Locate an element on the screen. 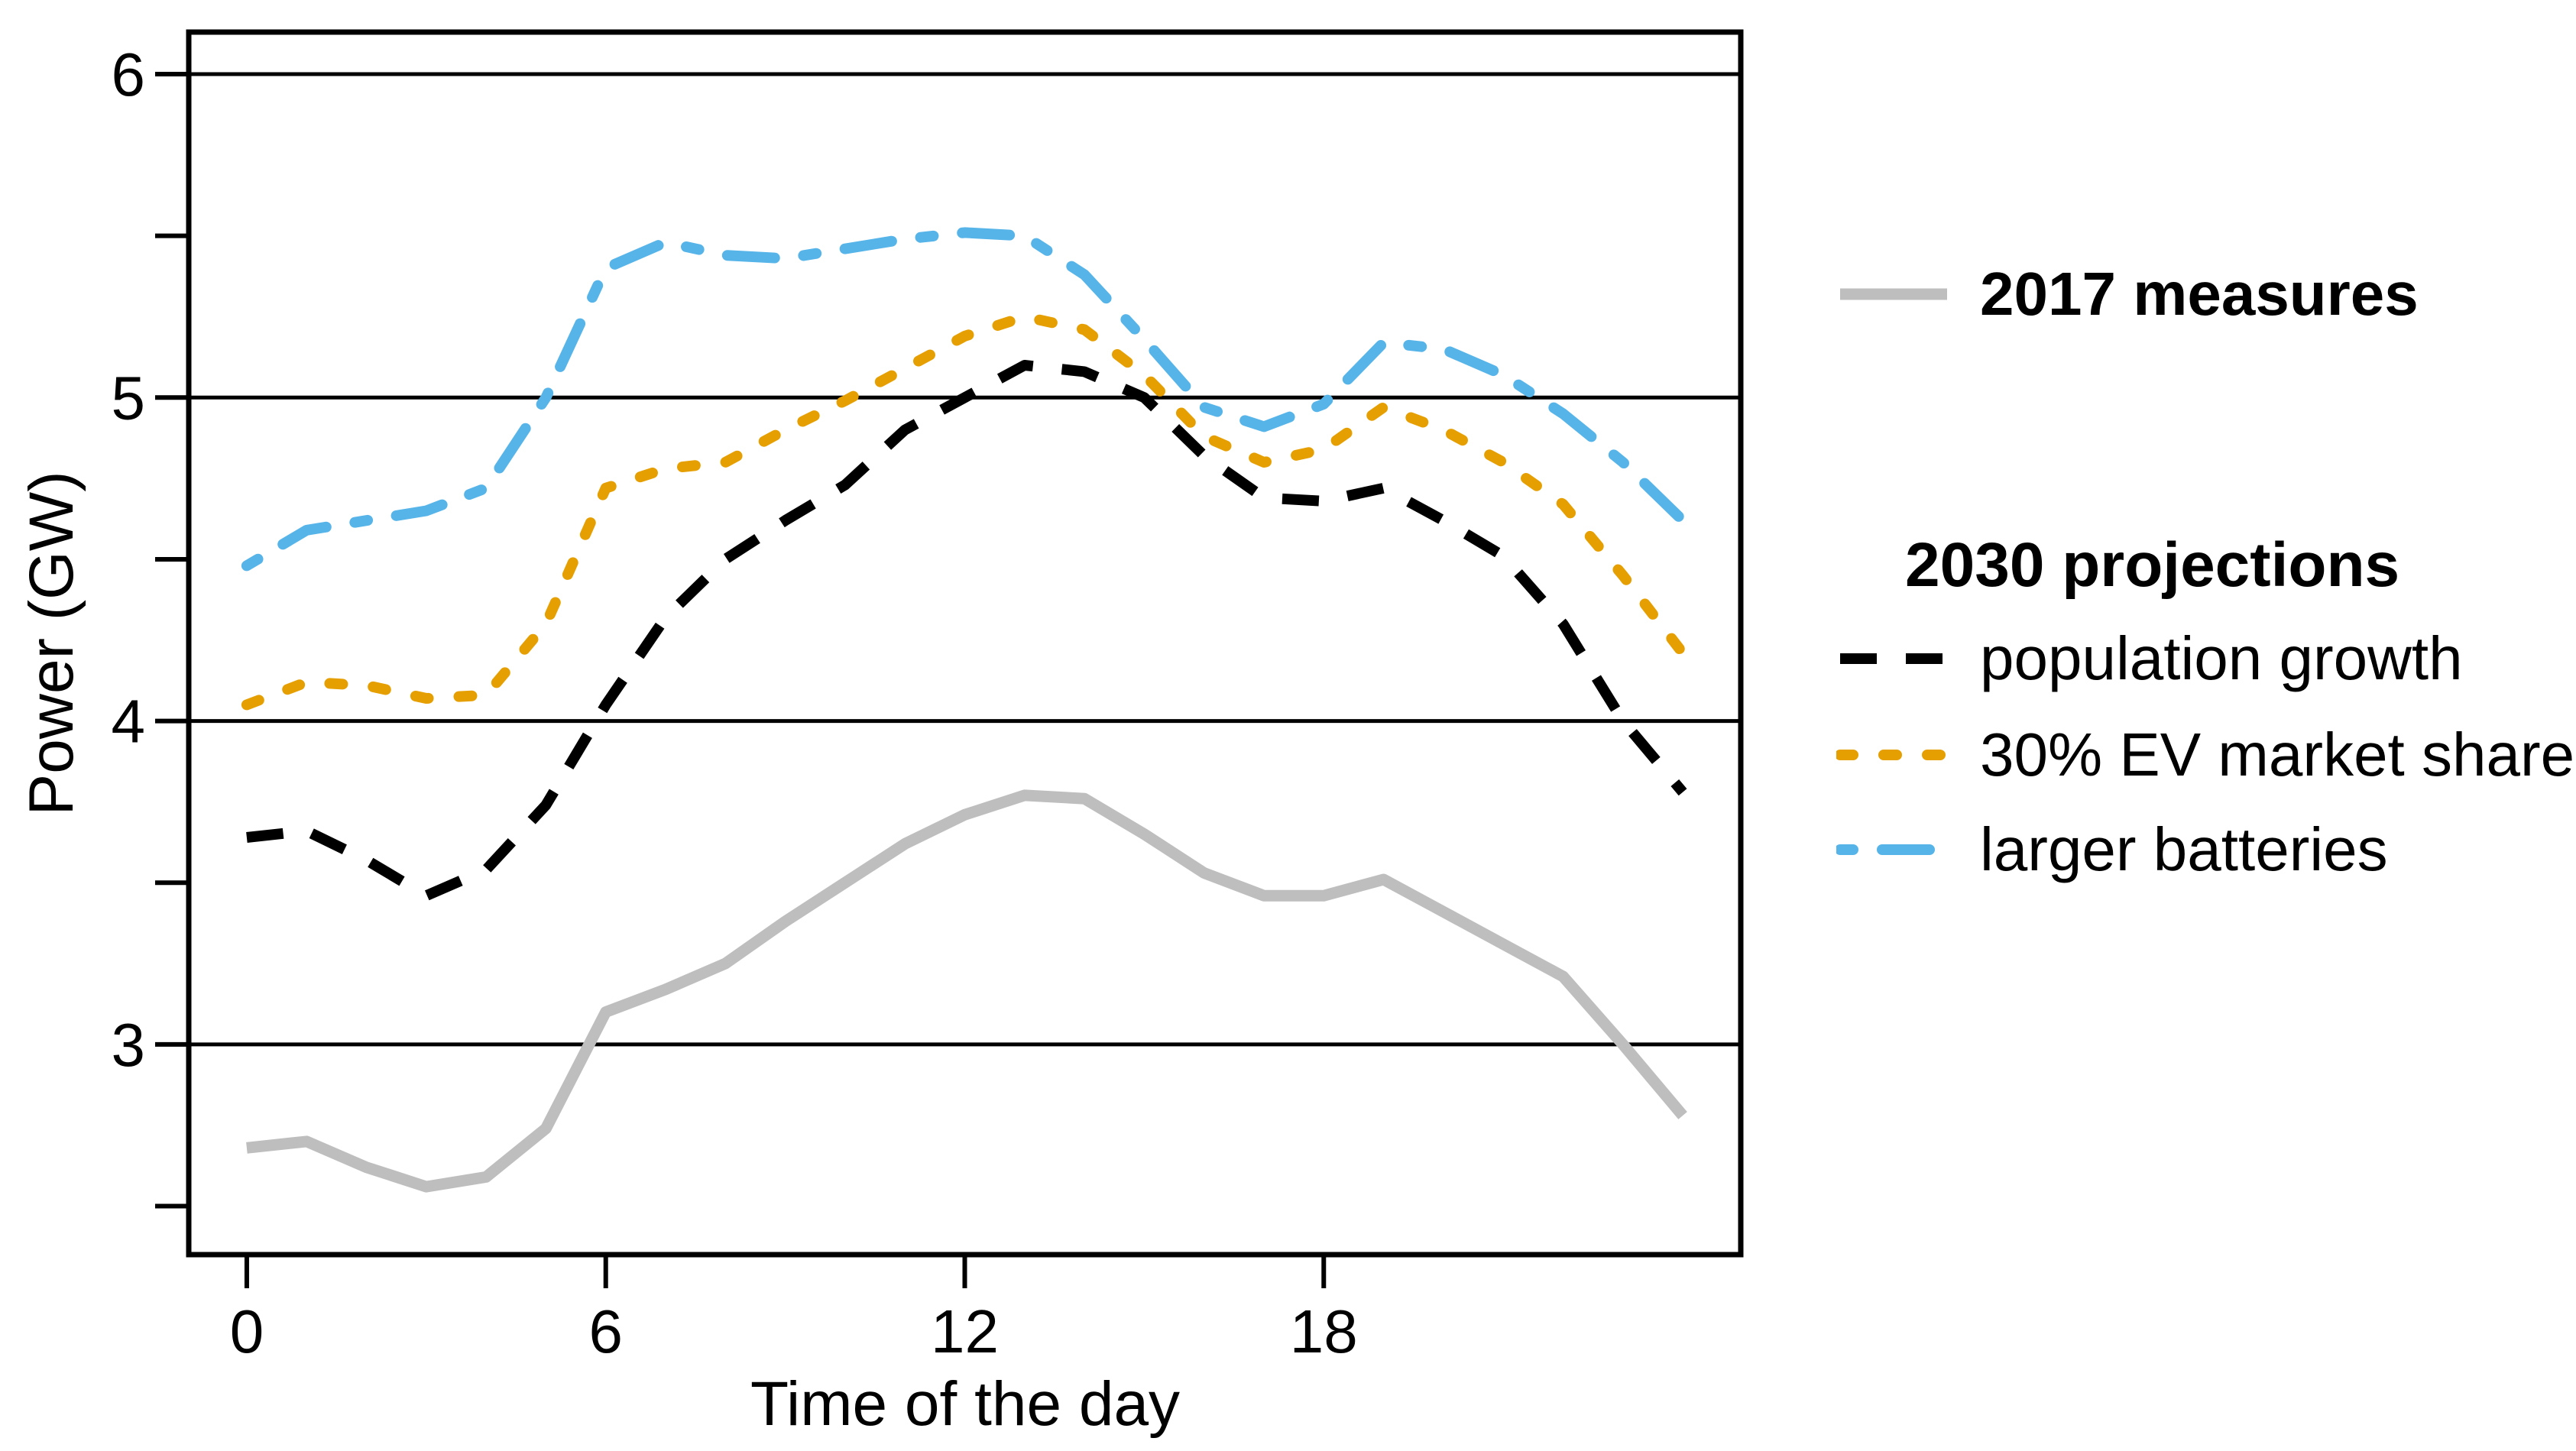  legend-label-ev-market-share: 30% EV market share is located at coordinates (2277, 755).